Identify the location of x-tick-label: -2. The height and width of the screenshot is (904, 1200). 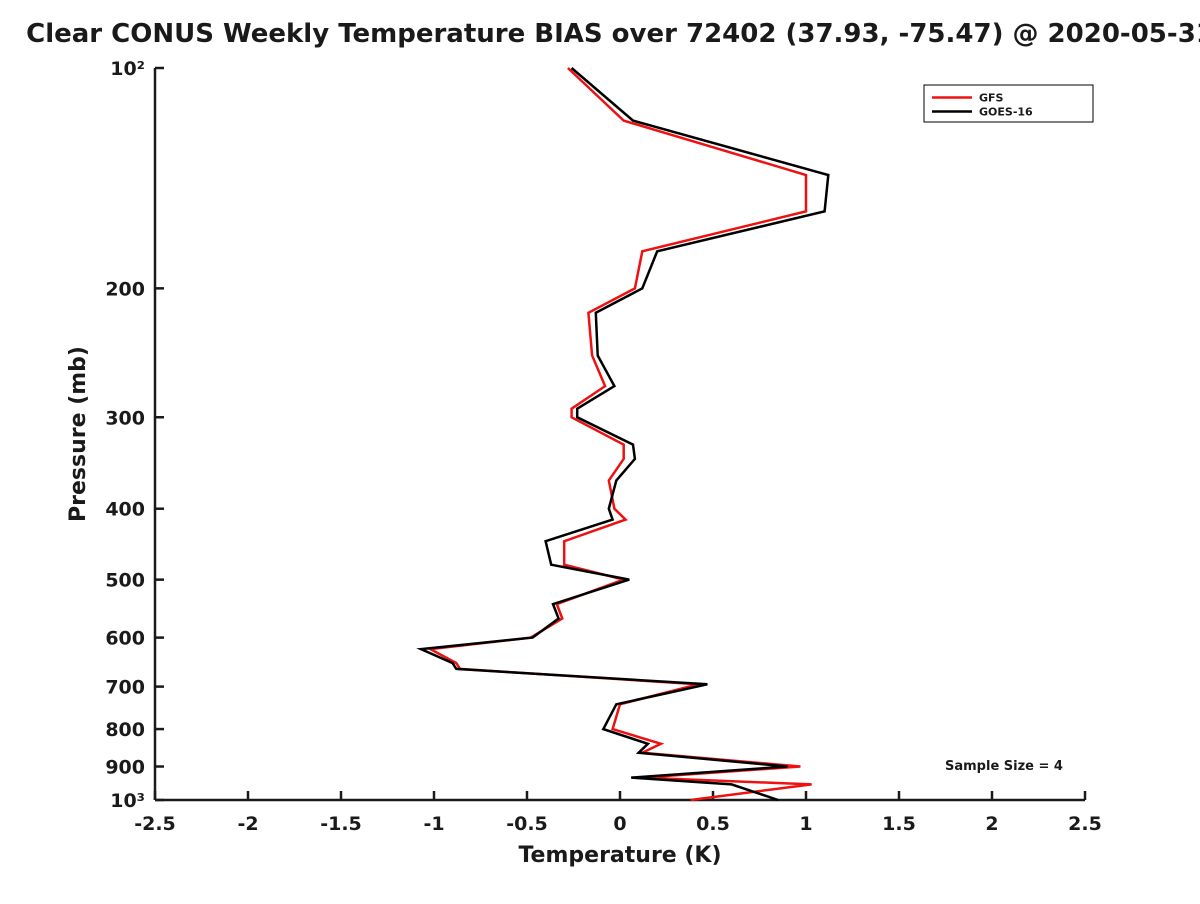
(247, 824).